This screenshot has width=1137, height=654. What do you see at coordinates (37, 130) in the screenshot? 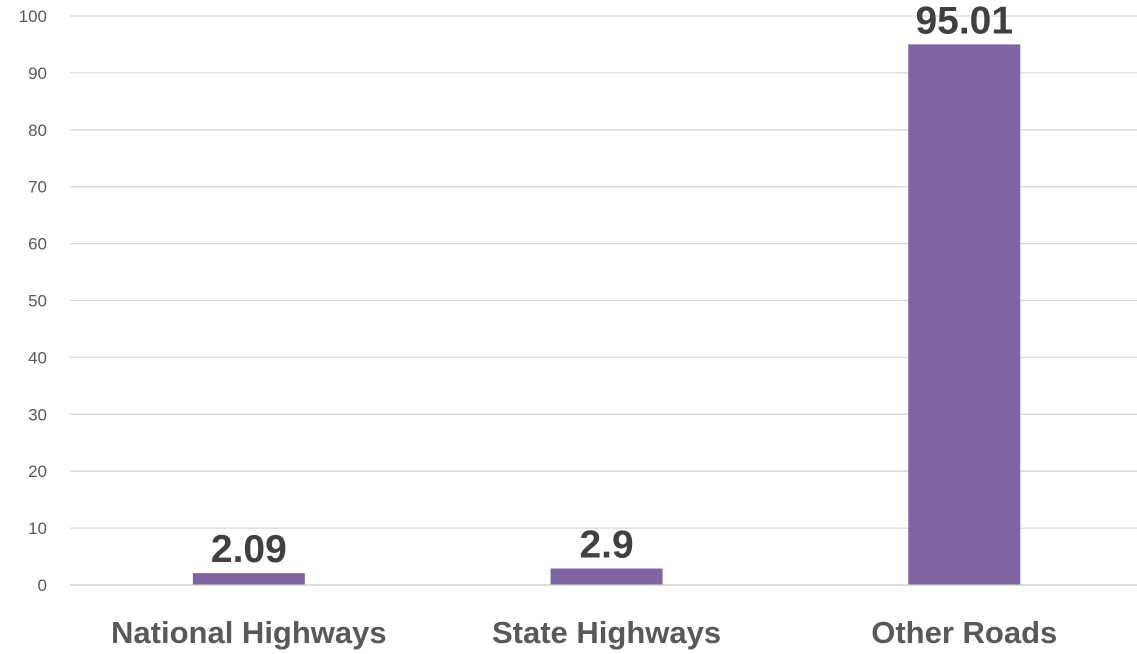
I see `y-tick-label: 80` at bounding box center [37, 130].